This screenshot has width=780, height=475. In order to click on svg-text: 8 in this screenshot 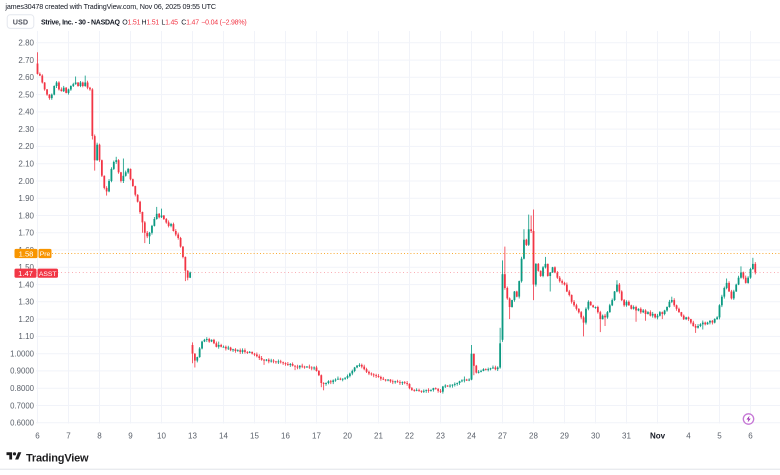, I will do `click(99, 436)`.